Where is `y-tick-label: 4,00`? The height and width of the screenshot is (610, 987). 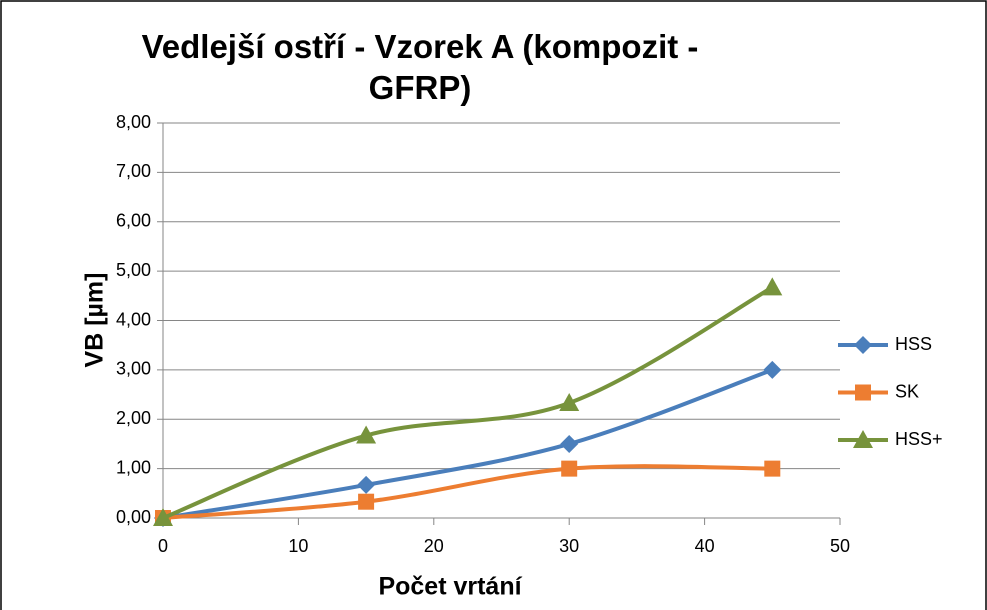
y-tick-label: 4,00 is located at coordinates (133, 319).